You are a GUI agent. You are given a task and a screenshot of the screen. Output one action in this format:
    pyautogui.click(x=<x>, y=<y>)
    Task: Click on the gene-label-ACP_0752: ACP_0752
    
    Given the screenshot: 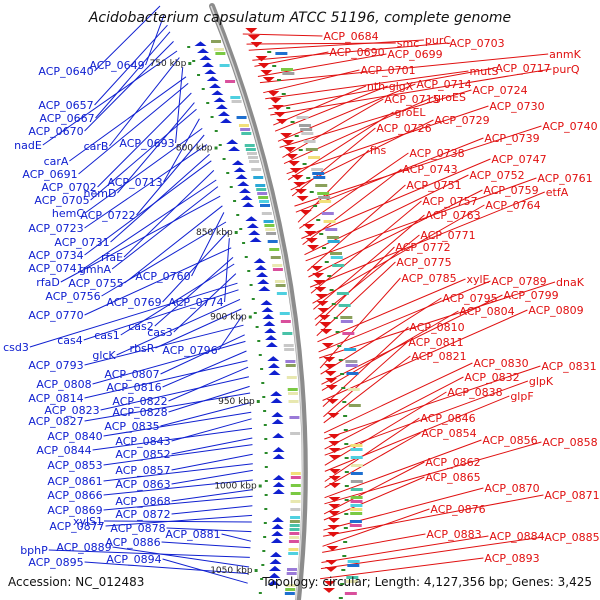 What is the action you would take?
    pyautogui.click(x=496, y=175)
    